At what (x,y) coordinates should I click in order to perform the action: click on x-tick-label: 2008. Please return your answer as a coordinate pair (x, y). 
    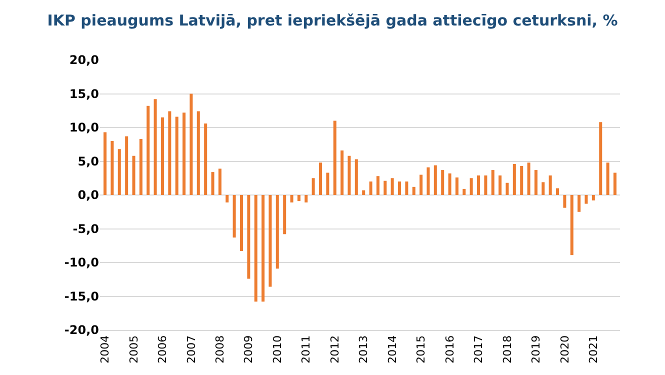
    Looking at the image, I should click on (220, 349).